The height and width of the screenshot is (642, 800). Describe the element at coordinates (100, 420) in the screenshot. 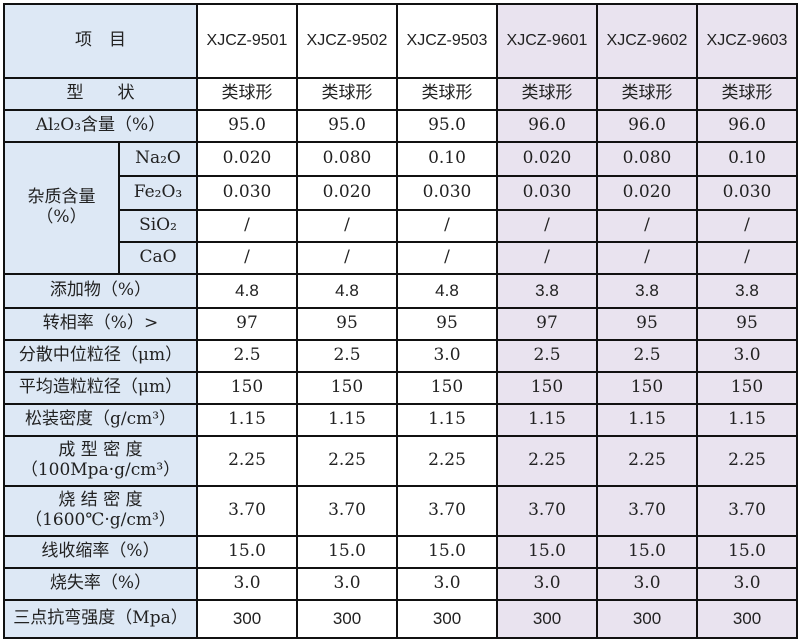

I see `row-label: 松装密度（g/cm³）` at that location.